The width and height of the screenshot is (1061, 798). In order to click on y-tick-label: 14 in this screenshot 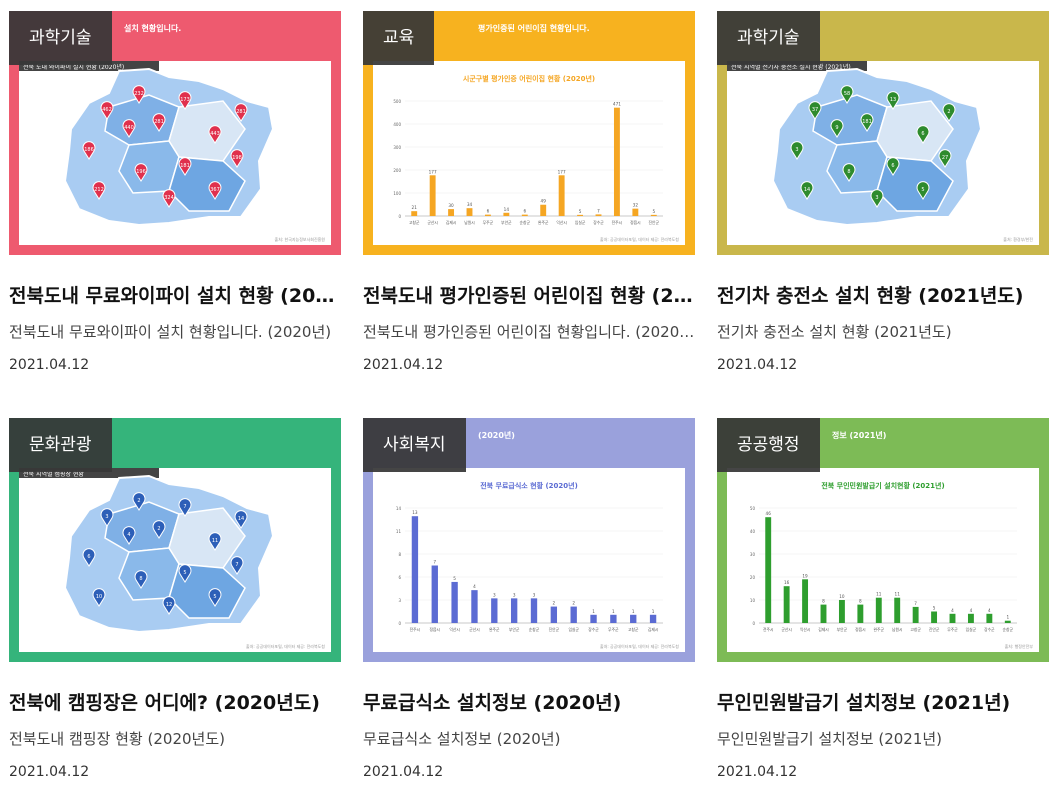, I will do `click(399, 508)`.